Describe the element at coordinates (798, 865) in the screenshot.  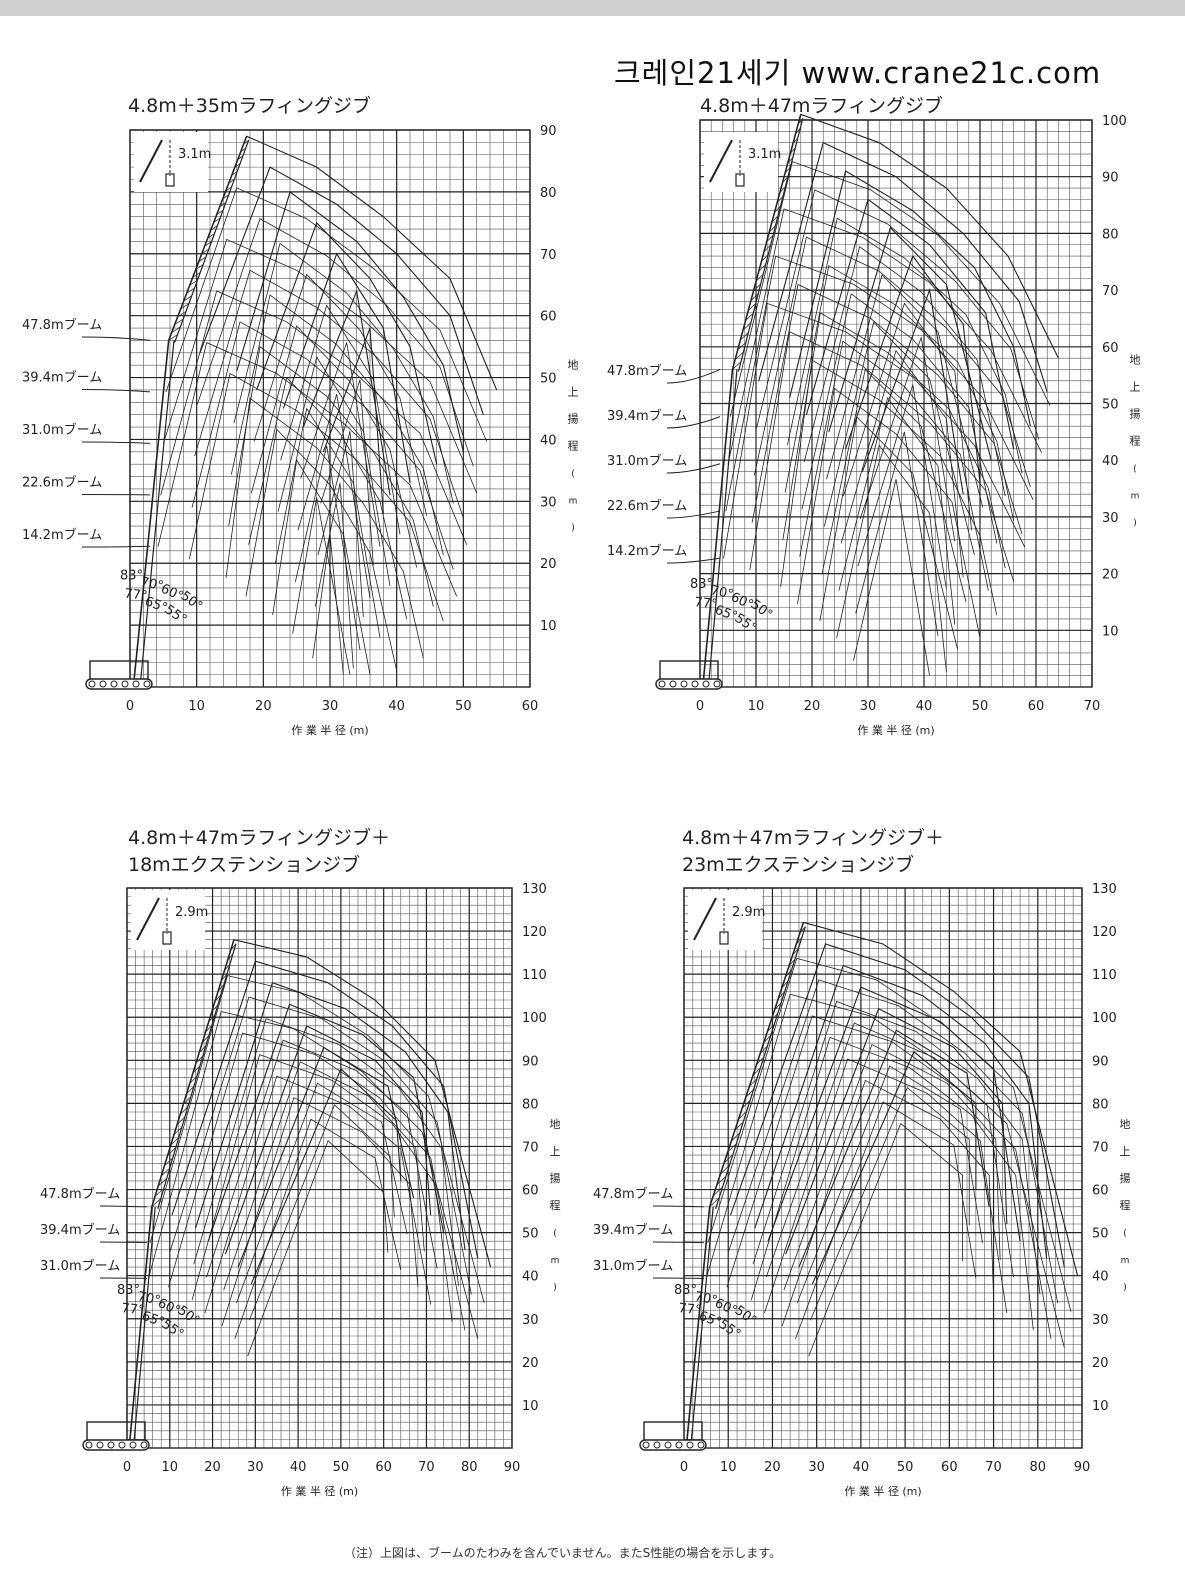
I see `chart-title-line: 23mエクステンションジブ` at that location.